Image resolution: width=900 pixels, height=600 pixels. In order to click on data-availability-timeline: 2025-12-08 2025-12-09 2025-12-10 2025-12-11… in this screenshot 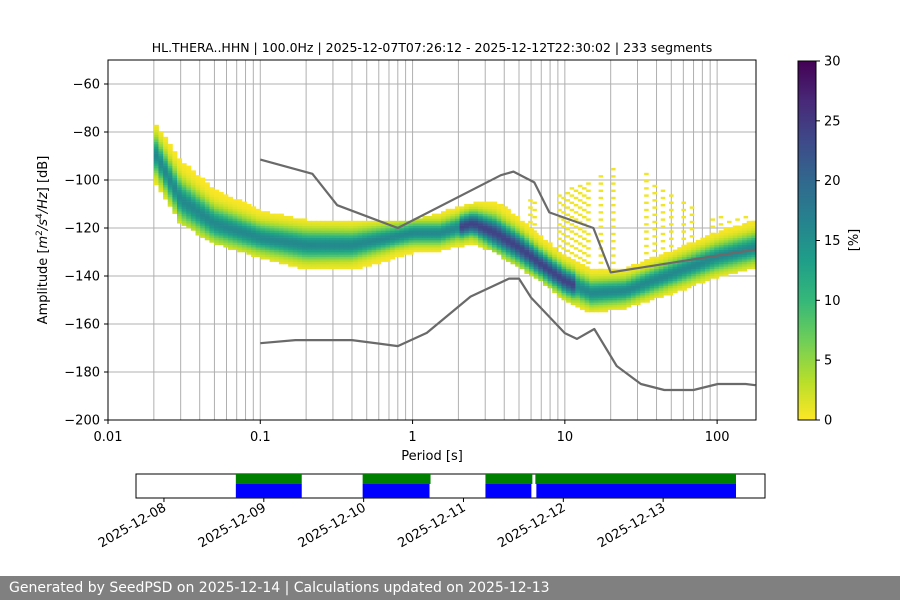, I will do `click(431, 512)`.